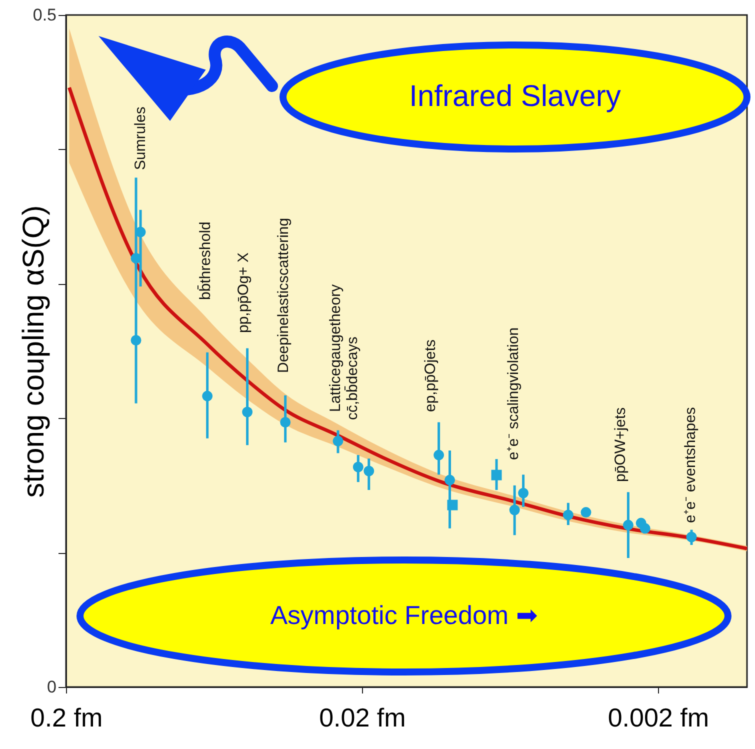 The height and width of the screenshot is (749, 755). Describe the element at coordinates (352, 378) in the screenshot. I see `annotation: cc̄,bb̄decays` at that location.